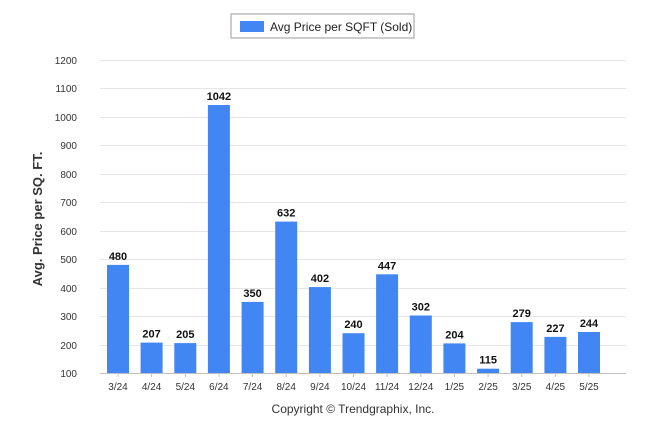 The height and width of the screenshot is (434, 646). I want to click on x-tick-label: 11/24, so click(387, 387).